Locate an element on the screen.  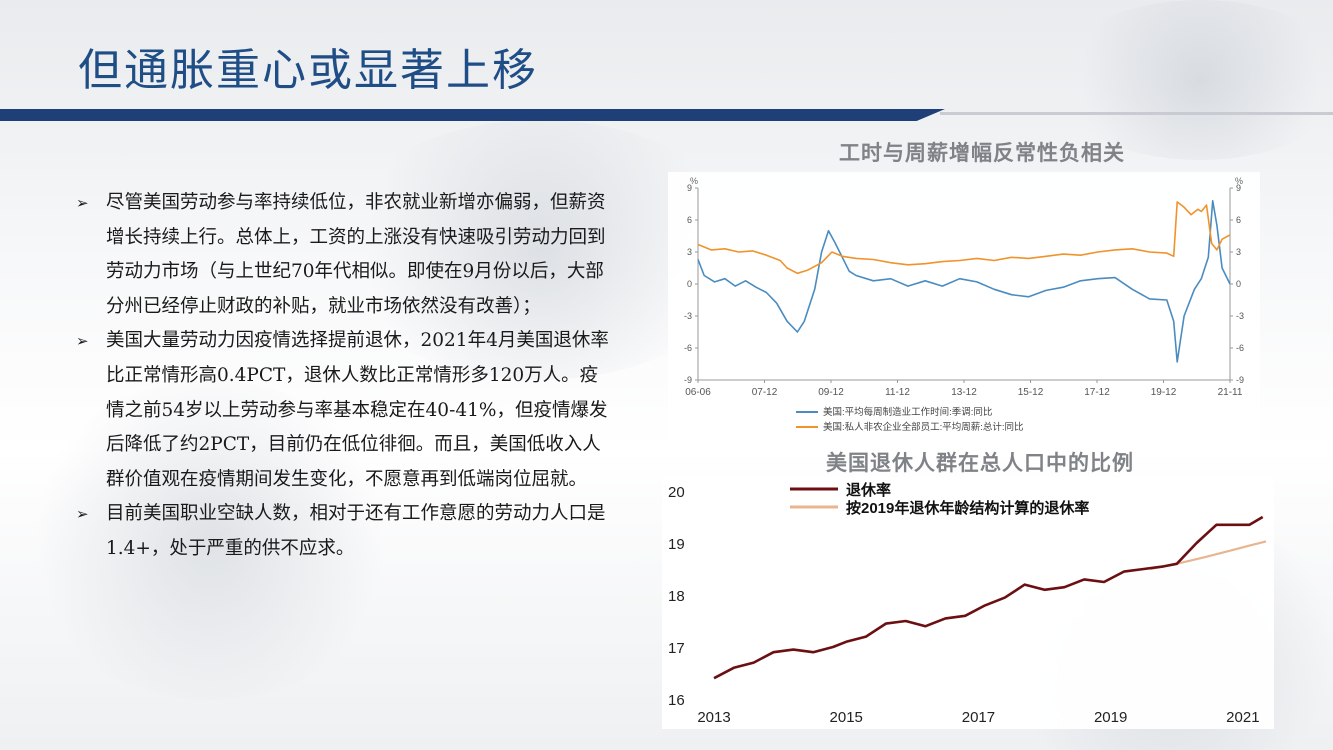
chart1-x-tick-label: 19-12 is located at coordinates (1164, 392).